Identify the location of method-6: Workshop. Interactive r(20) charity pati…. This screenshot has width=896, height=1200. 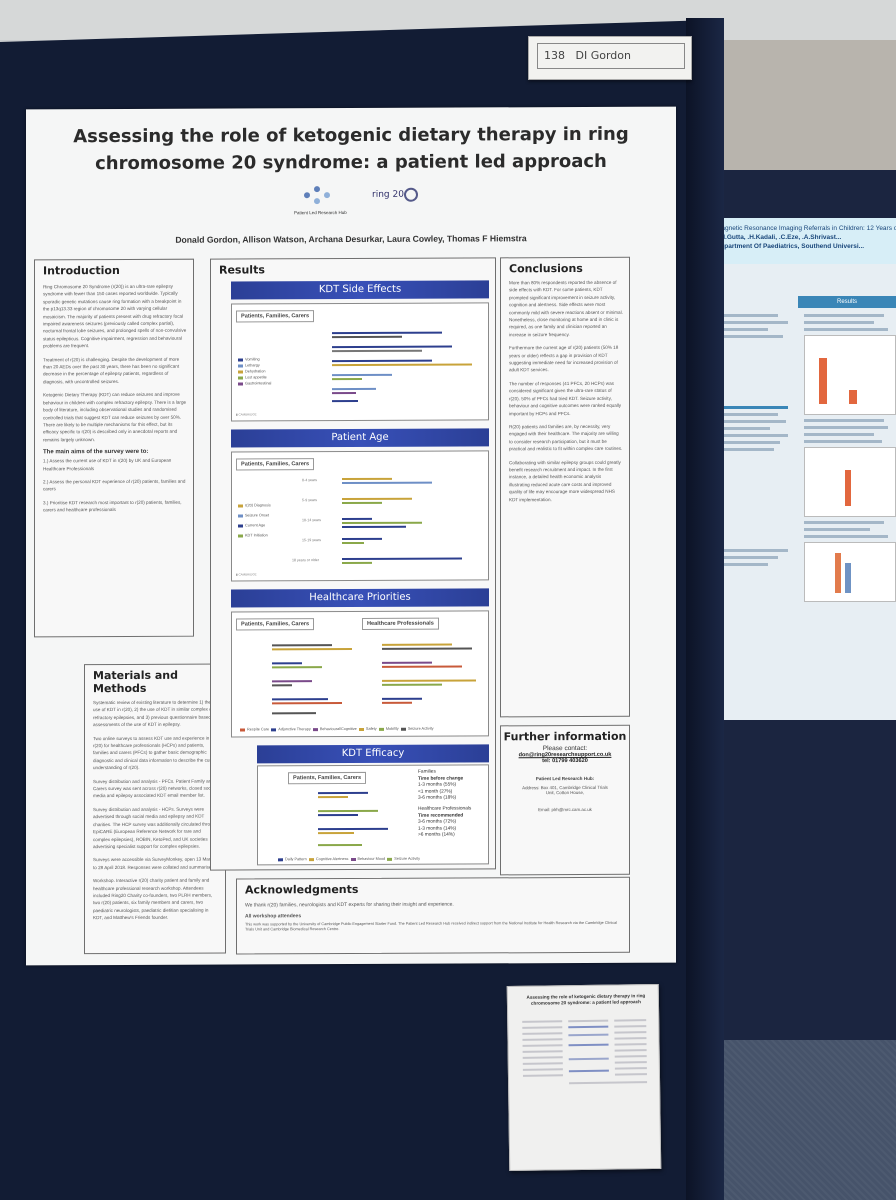
(153, 899).